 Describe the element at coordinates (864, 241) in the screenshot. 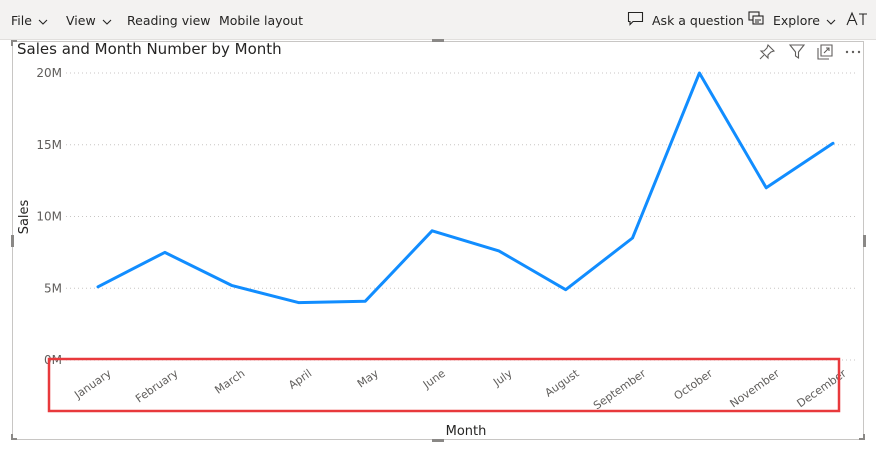

I see `resize-handle-right` at that location.